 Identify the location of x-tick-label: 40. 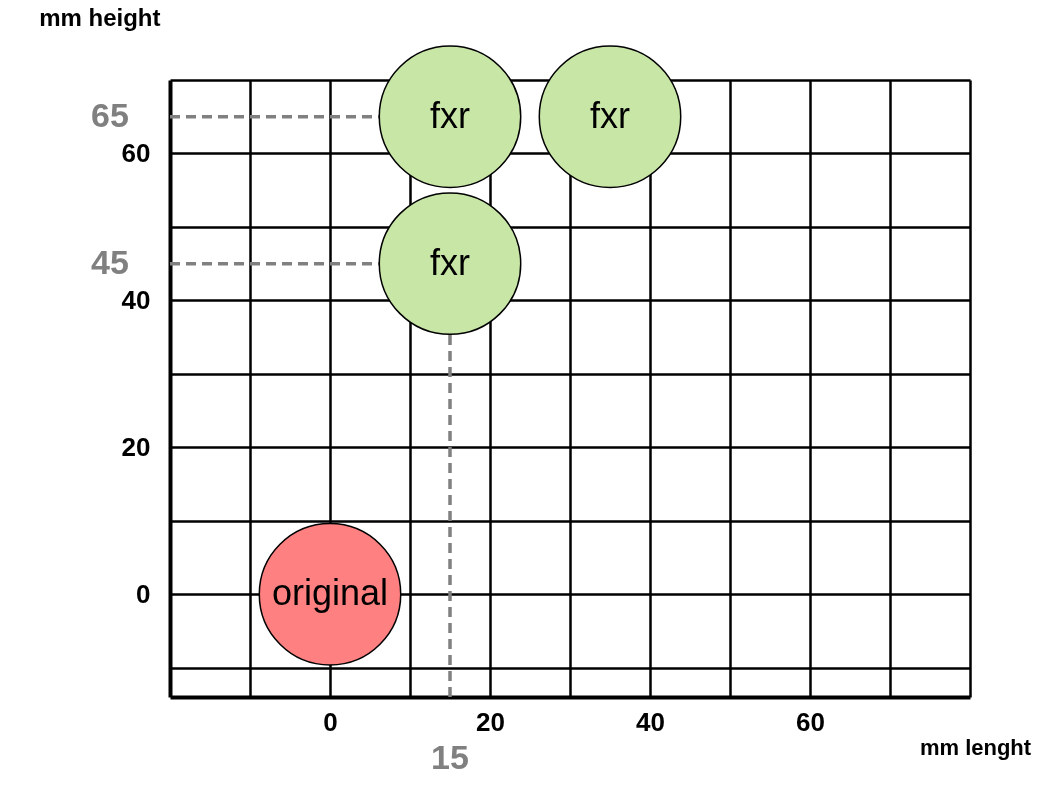
(650, 721).